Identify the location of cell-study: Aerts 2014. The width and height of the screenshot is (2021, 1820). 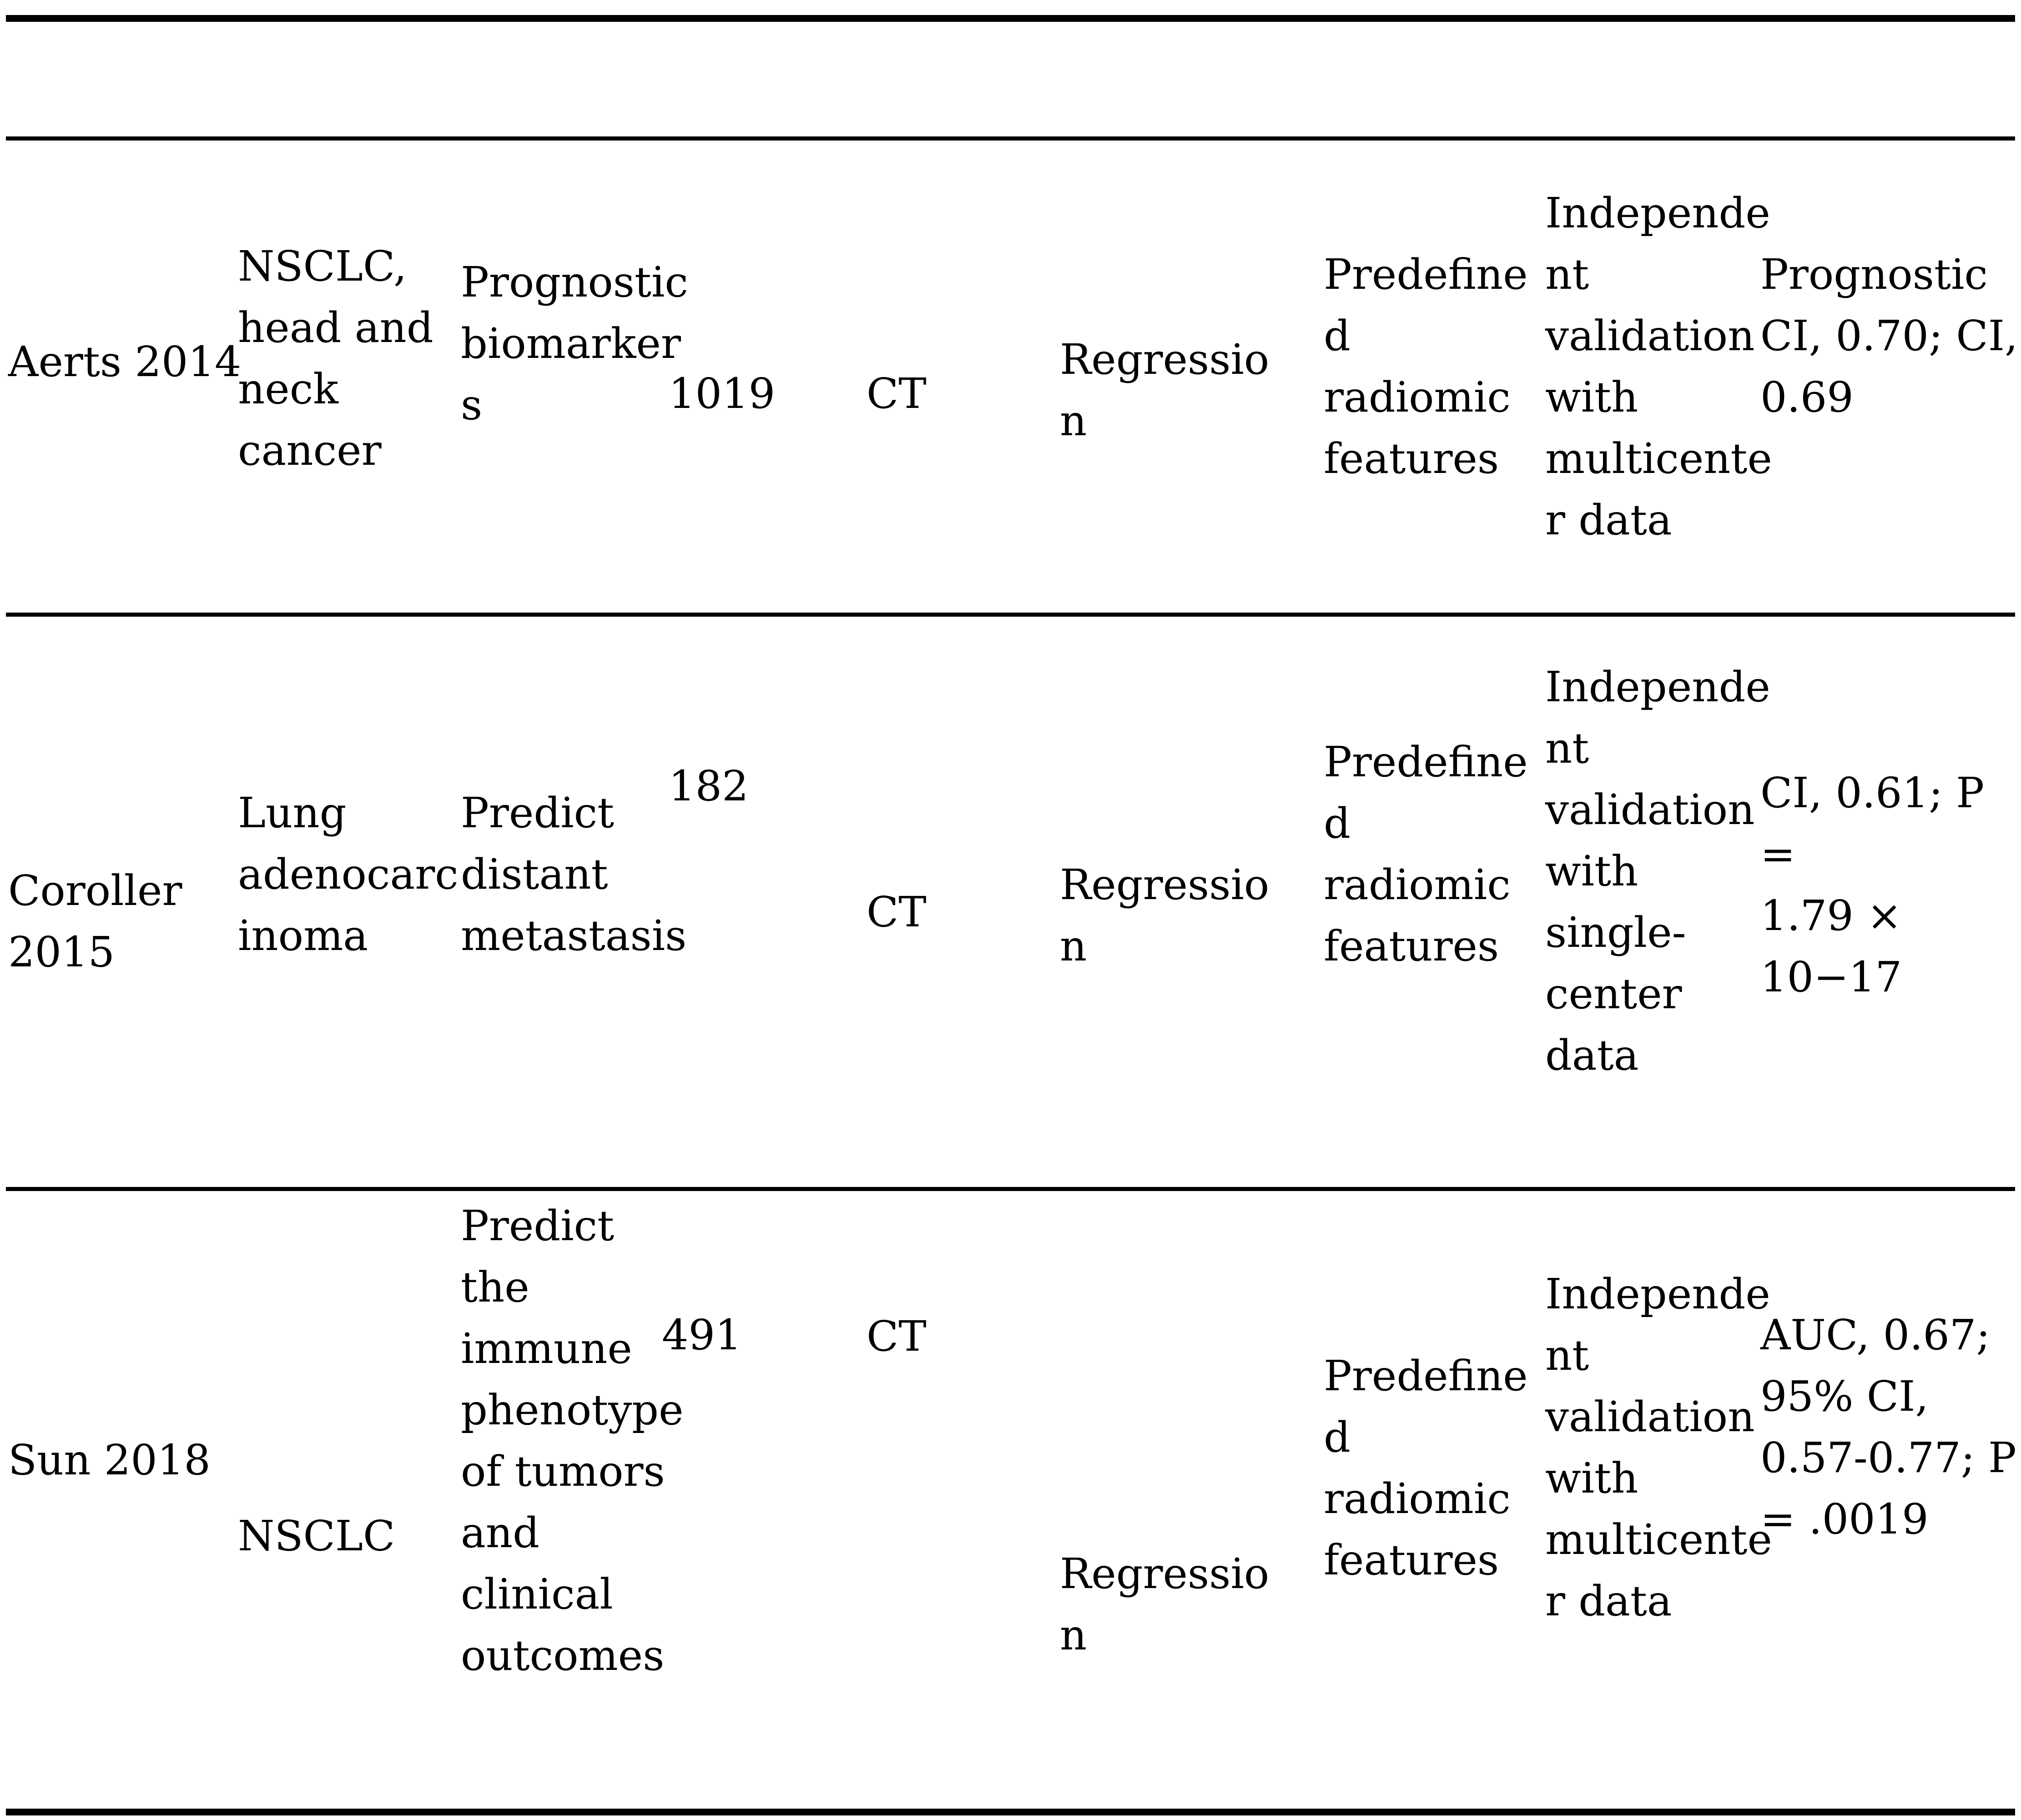
(125, 361).